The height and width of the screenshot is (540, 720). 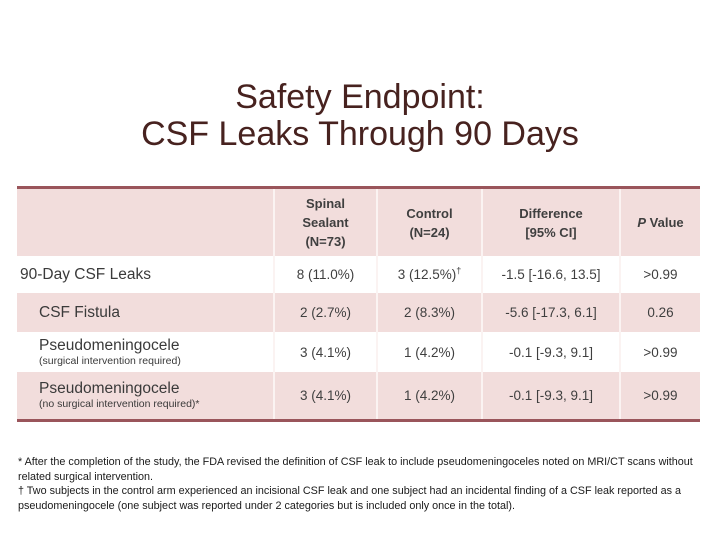 I want to click on column-header-difference: Difference [95% CI], so click(x=550, y=222).